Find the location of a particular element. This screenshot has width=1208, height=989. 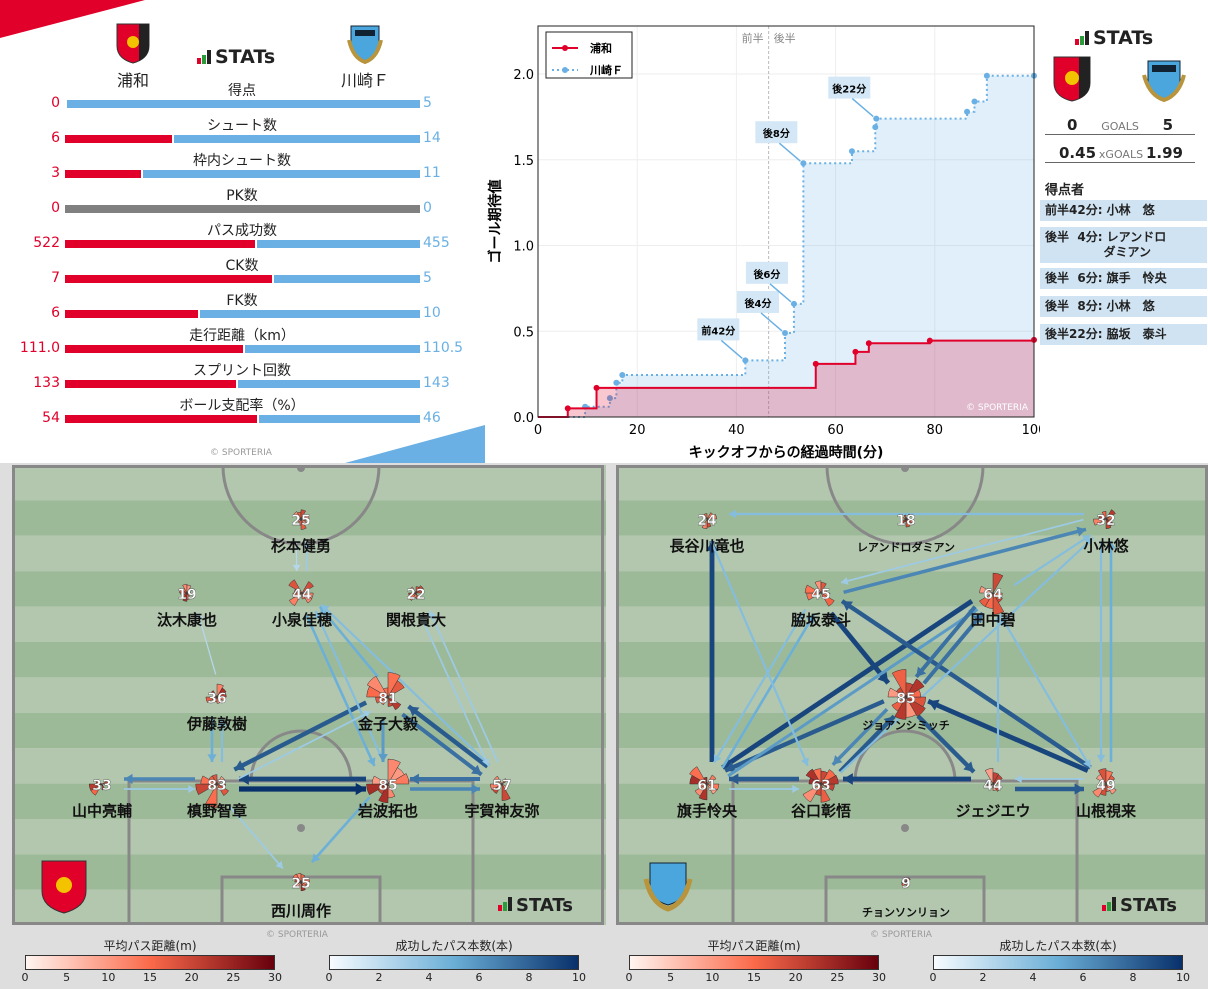

away-goals: 5 is located at coordinates (1167, 125).